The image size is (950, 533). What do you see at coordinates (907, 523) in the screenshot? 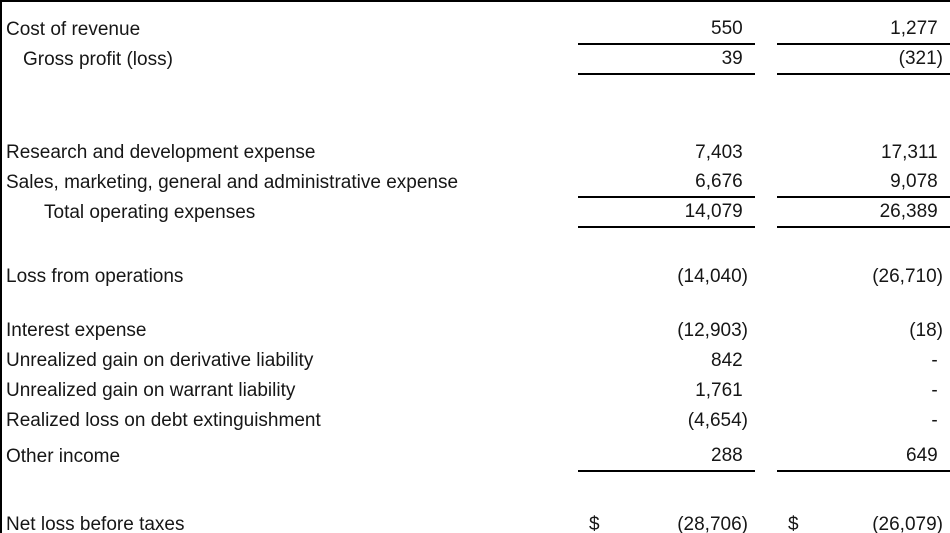
I see `value-text: (26,079)` at bounding box center [907, 523].